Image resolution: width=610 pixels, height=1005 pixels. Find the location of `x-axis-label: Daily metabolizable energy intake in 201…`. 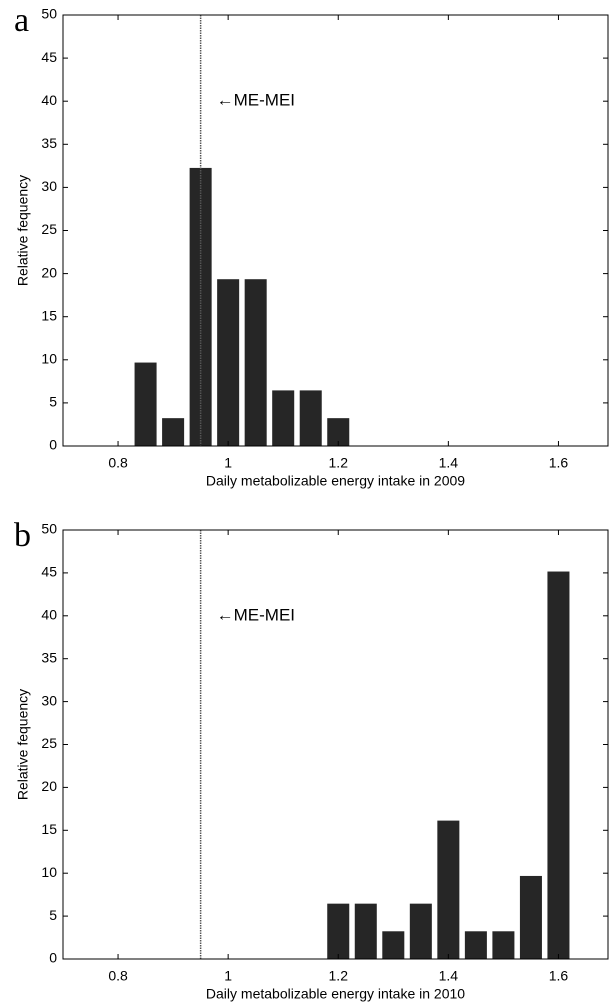

x-axis-label: Daily metabolizable energy intake in 201… is located at coordinates (335, 994).